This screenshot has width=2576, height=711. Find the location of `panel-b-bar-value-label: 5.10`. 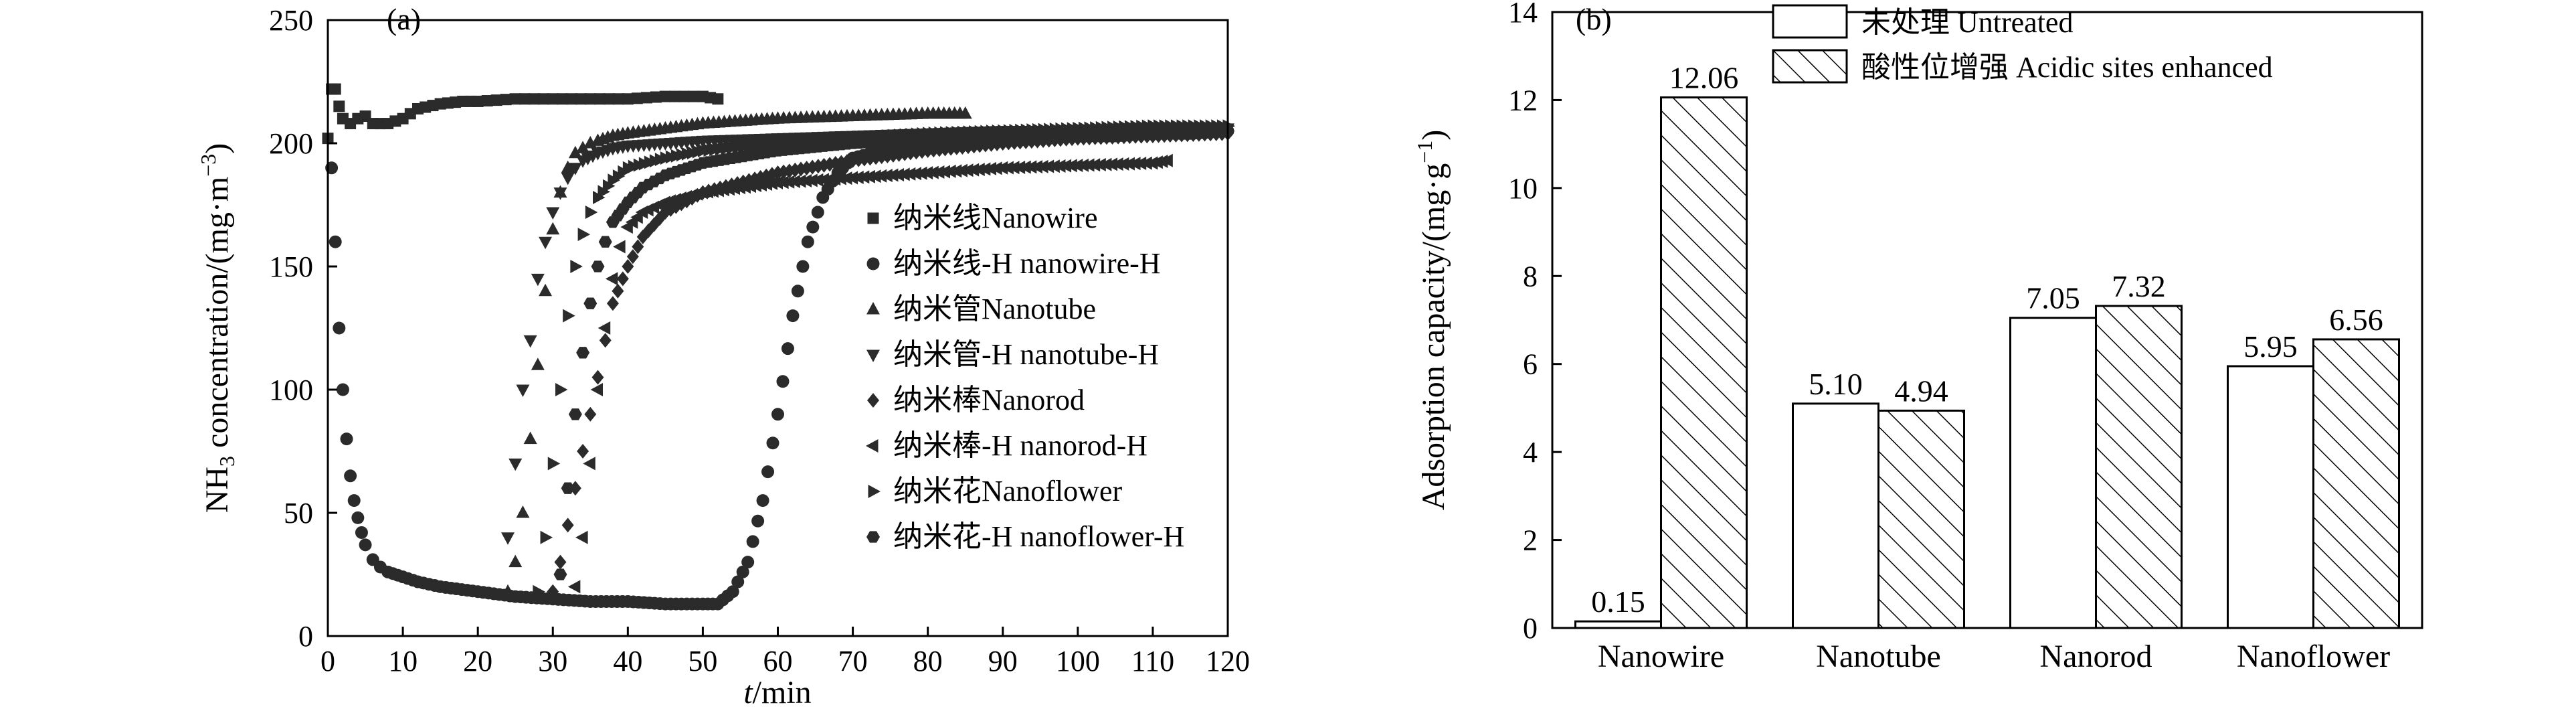

panel-b-bar-value-label: 5.10 is located at coordinates (1836, 384).